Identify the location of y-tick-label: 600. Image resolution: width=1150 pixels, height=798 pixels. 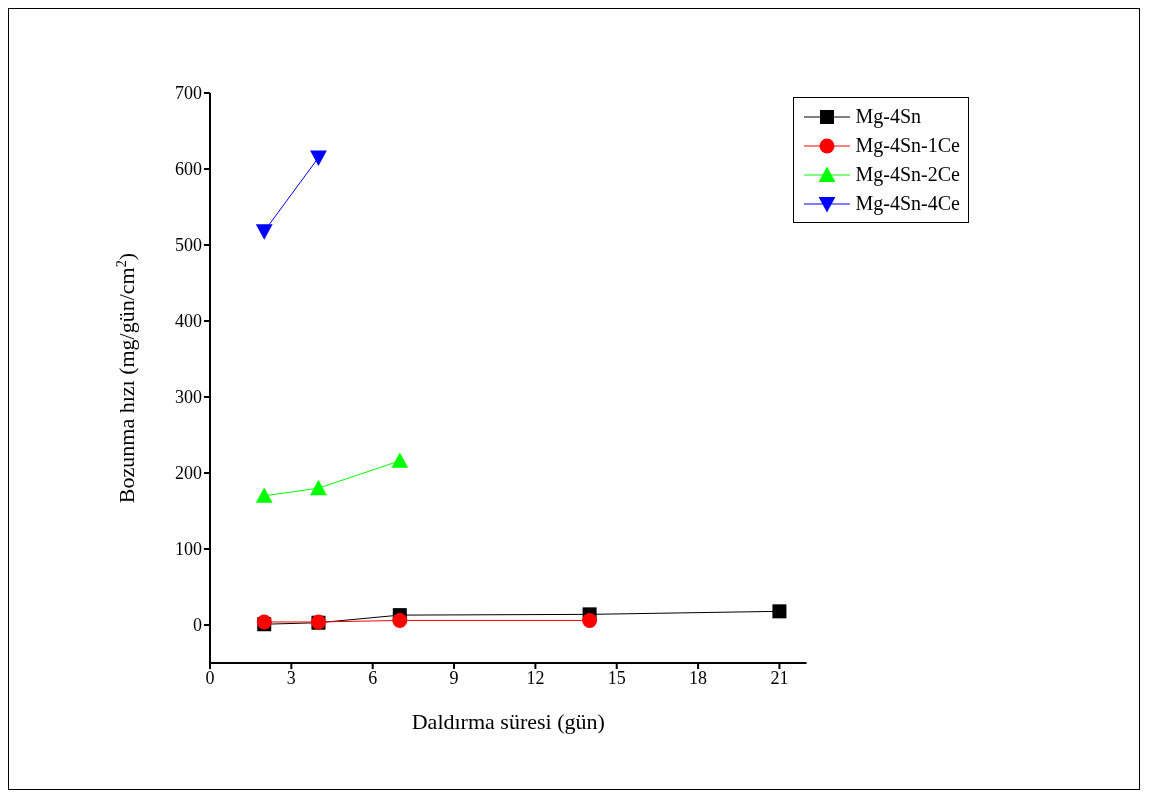
(188, 169).